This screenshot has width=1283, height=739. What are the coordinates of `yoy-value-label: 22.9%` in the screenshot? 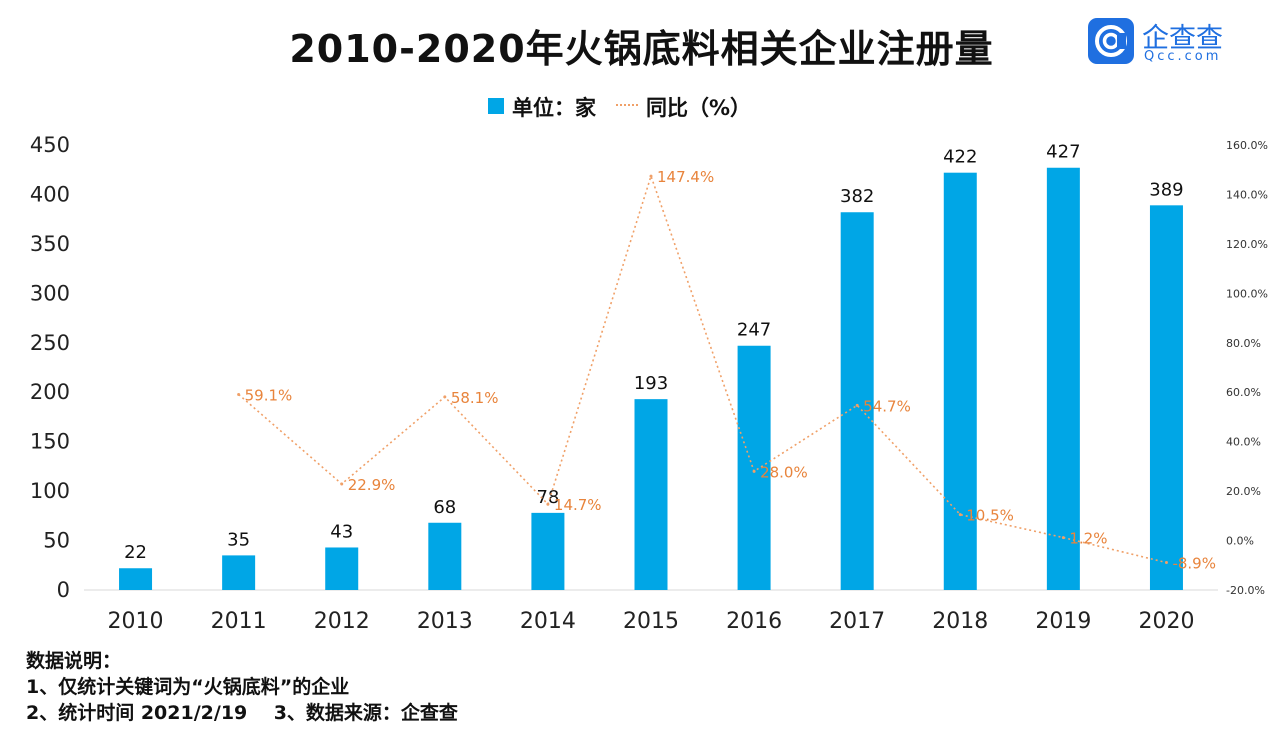 It's located at (372, 485).